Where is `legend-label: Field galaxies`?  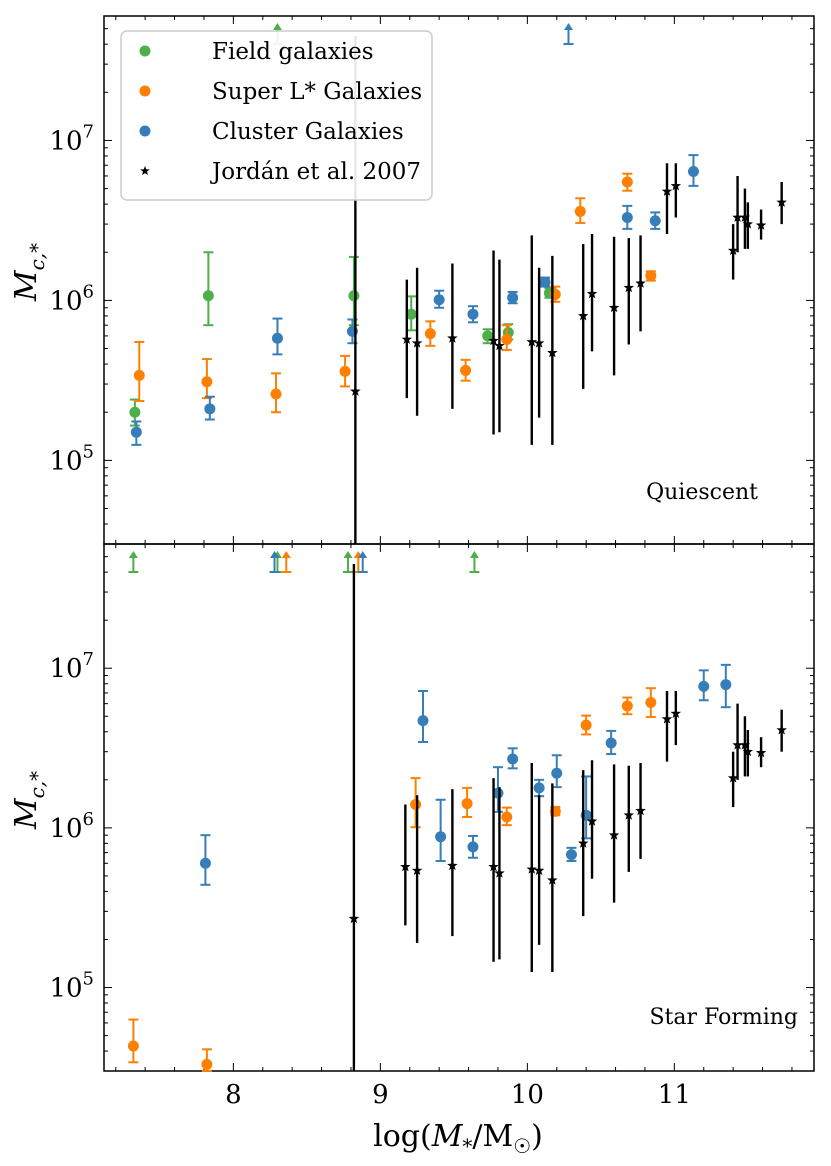
legend-label: Field galaxies is located at coordinates (293, 52).